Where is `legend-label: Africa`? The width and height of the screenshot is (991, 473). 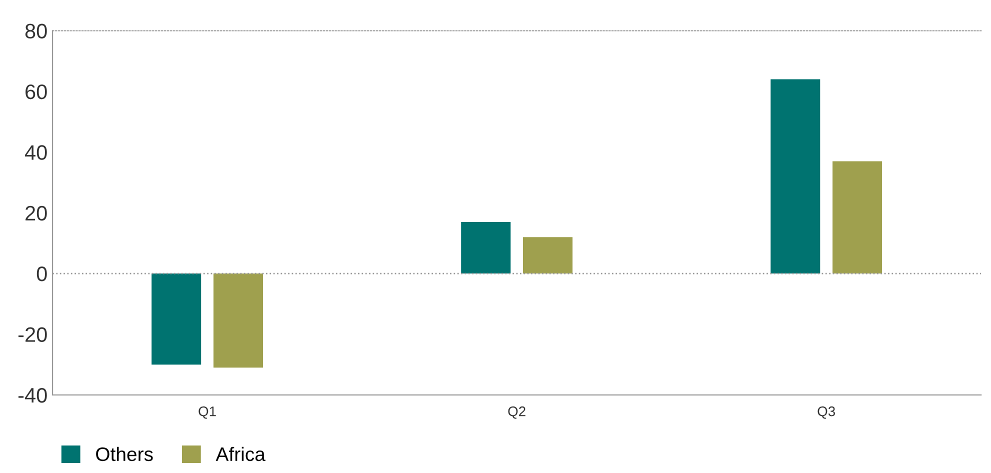 legend-label: Africa is located at coordinates (241, 454).